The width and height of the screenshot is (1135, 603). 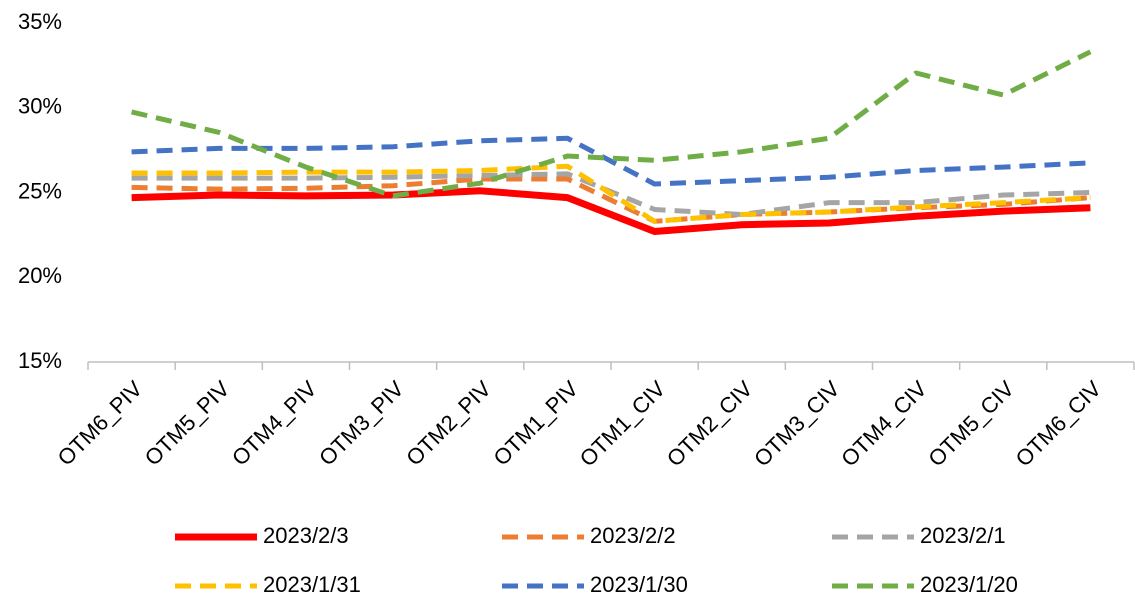 What do you see at coordinates (884, 424) in the screenshot?
I see `x-tick-label: OTM4_CIV` at bounding box center [884, 424].